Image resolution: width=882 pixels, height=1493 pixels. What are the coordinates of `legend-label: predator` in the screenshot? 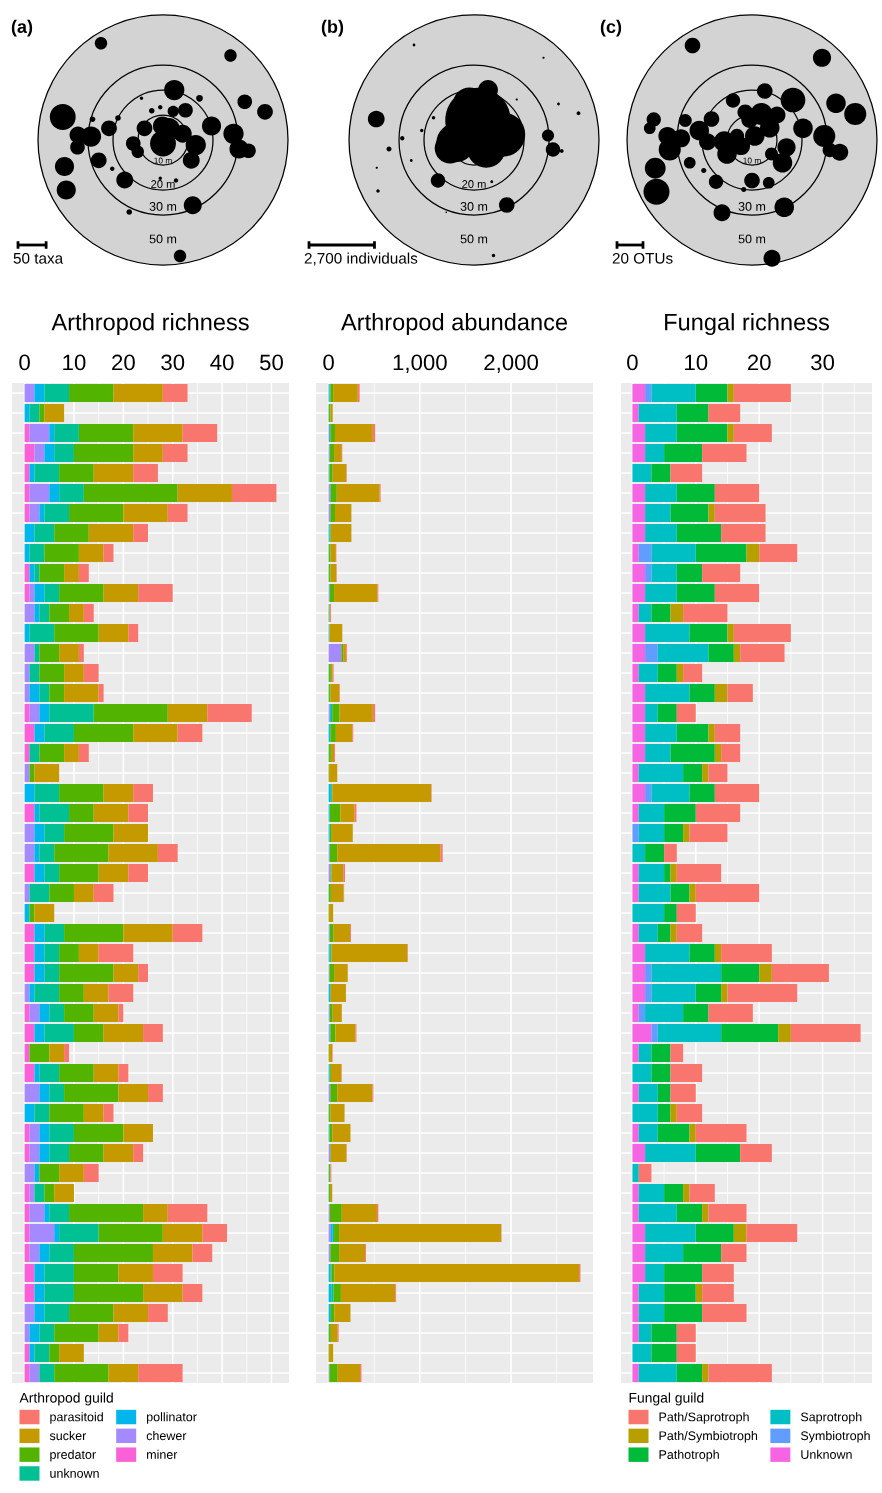 It's located at (73, 1455).